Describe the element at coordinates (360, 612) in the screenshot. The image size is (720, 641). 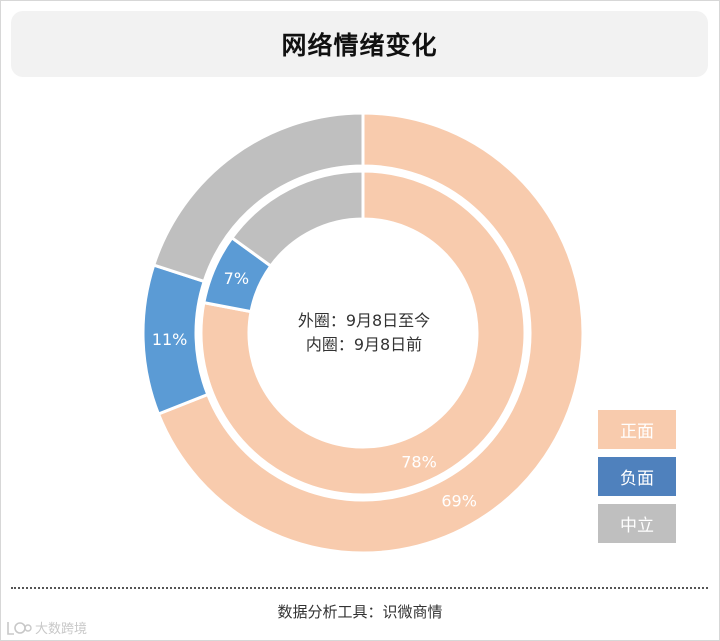
I see `source-note: 数据分析工具：识微商情` at that location.